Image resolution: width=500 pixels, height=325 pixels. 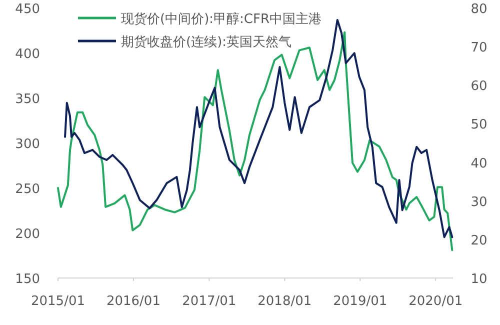 I want to click on y2-tick-label: 50, so click(x=479, y=125).